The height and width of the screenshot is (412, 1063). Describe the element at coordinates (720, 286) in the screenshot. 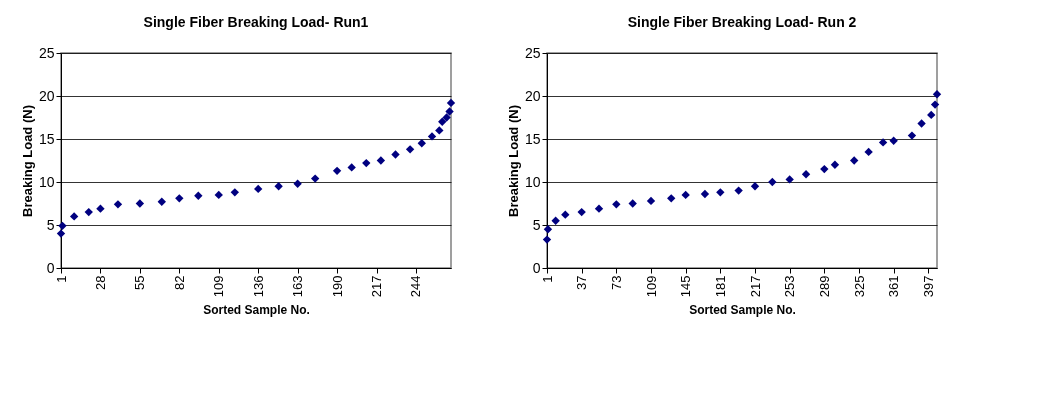

I see `x-tick-label: 181` at that location.